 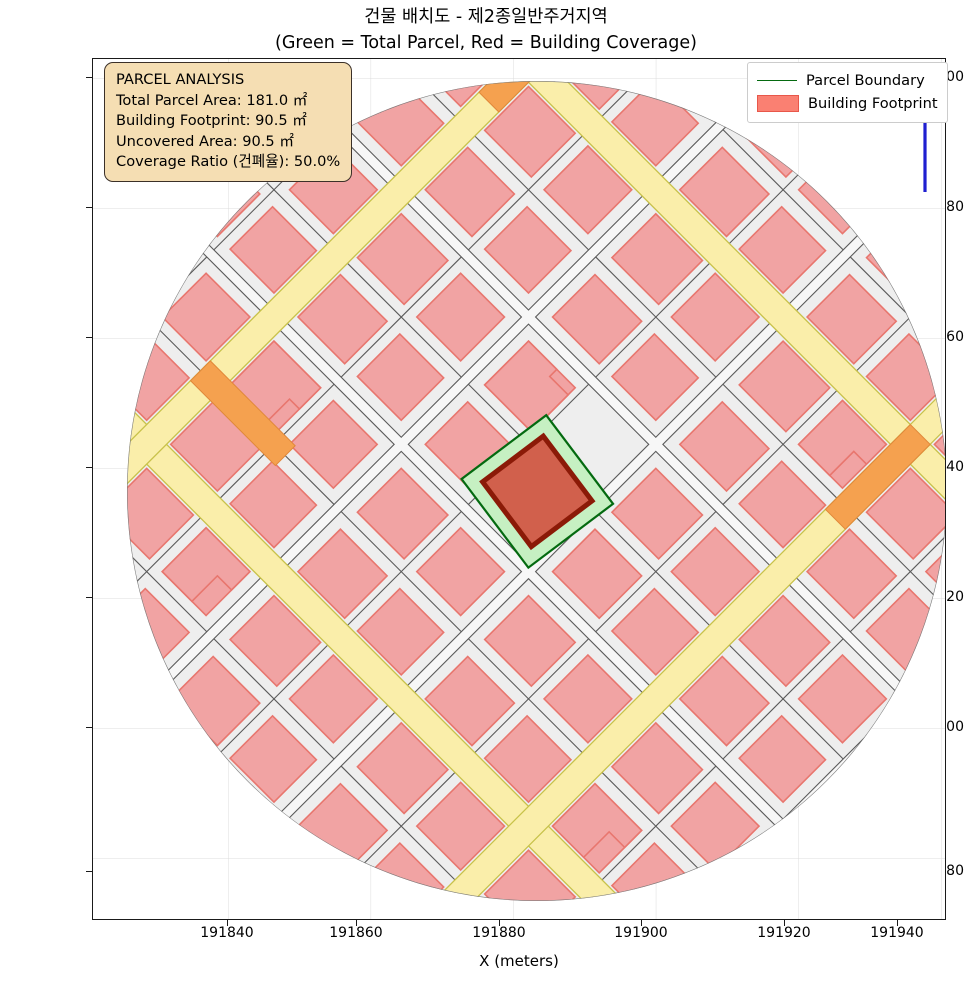 What do you see at coordinates (180, 79) in the screenshot?
I see `analysis-heading: PARCEL ANALYSIS` at bounding box center [180, 79].